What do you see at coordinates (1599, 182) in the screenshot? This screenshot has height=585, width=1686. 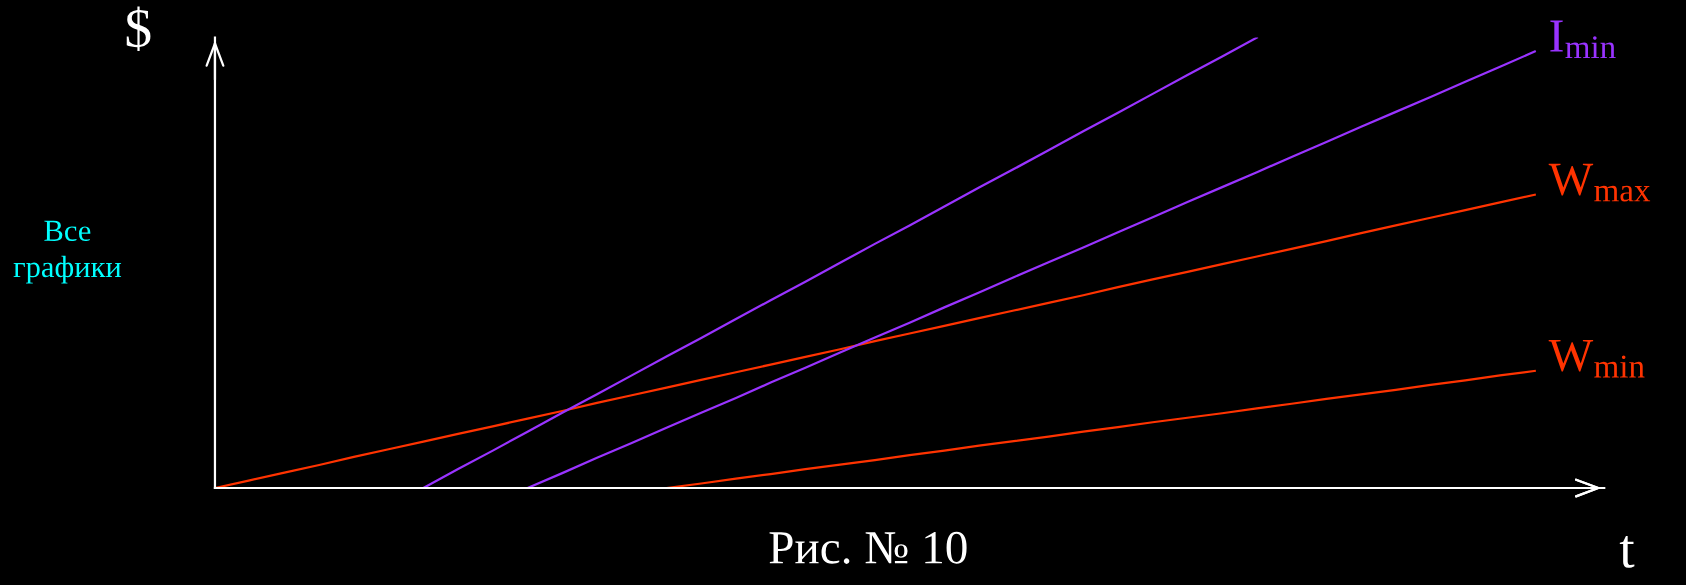 I see `series-label: W$_{max}$` at bounding box center [1599, 182].